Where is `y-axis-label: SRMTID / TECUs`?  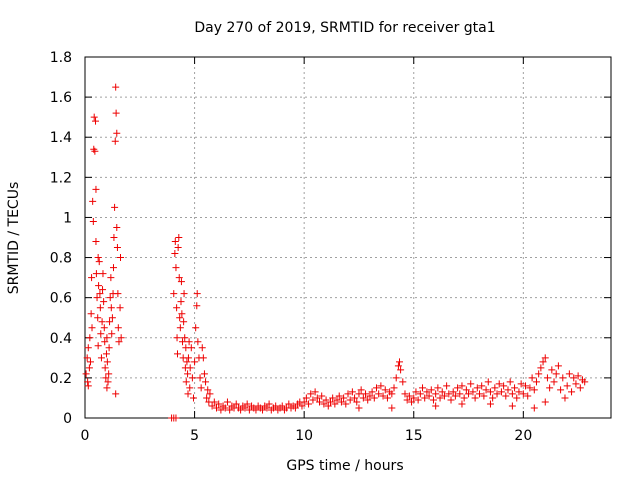 y-axis-label: SRMTID / TECUs is located at coordinates (14, 238).